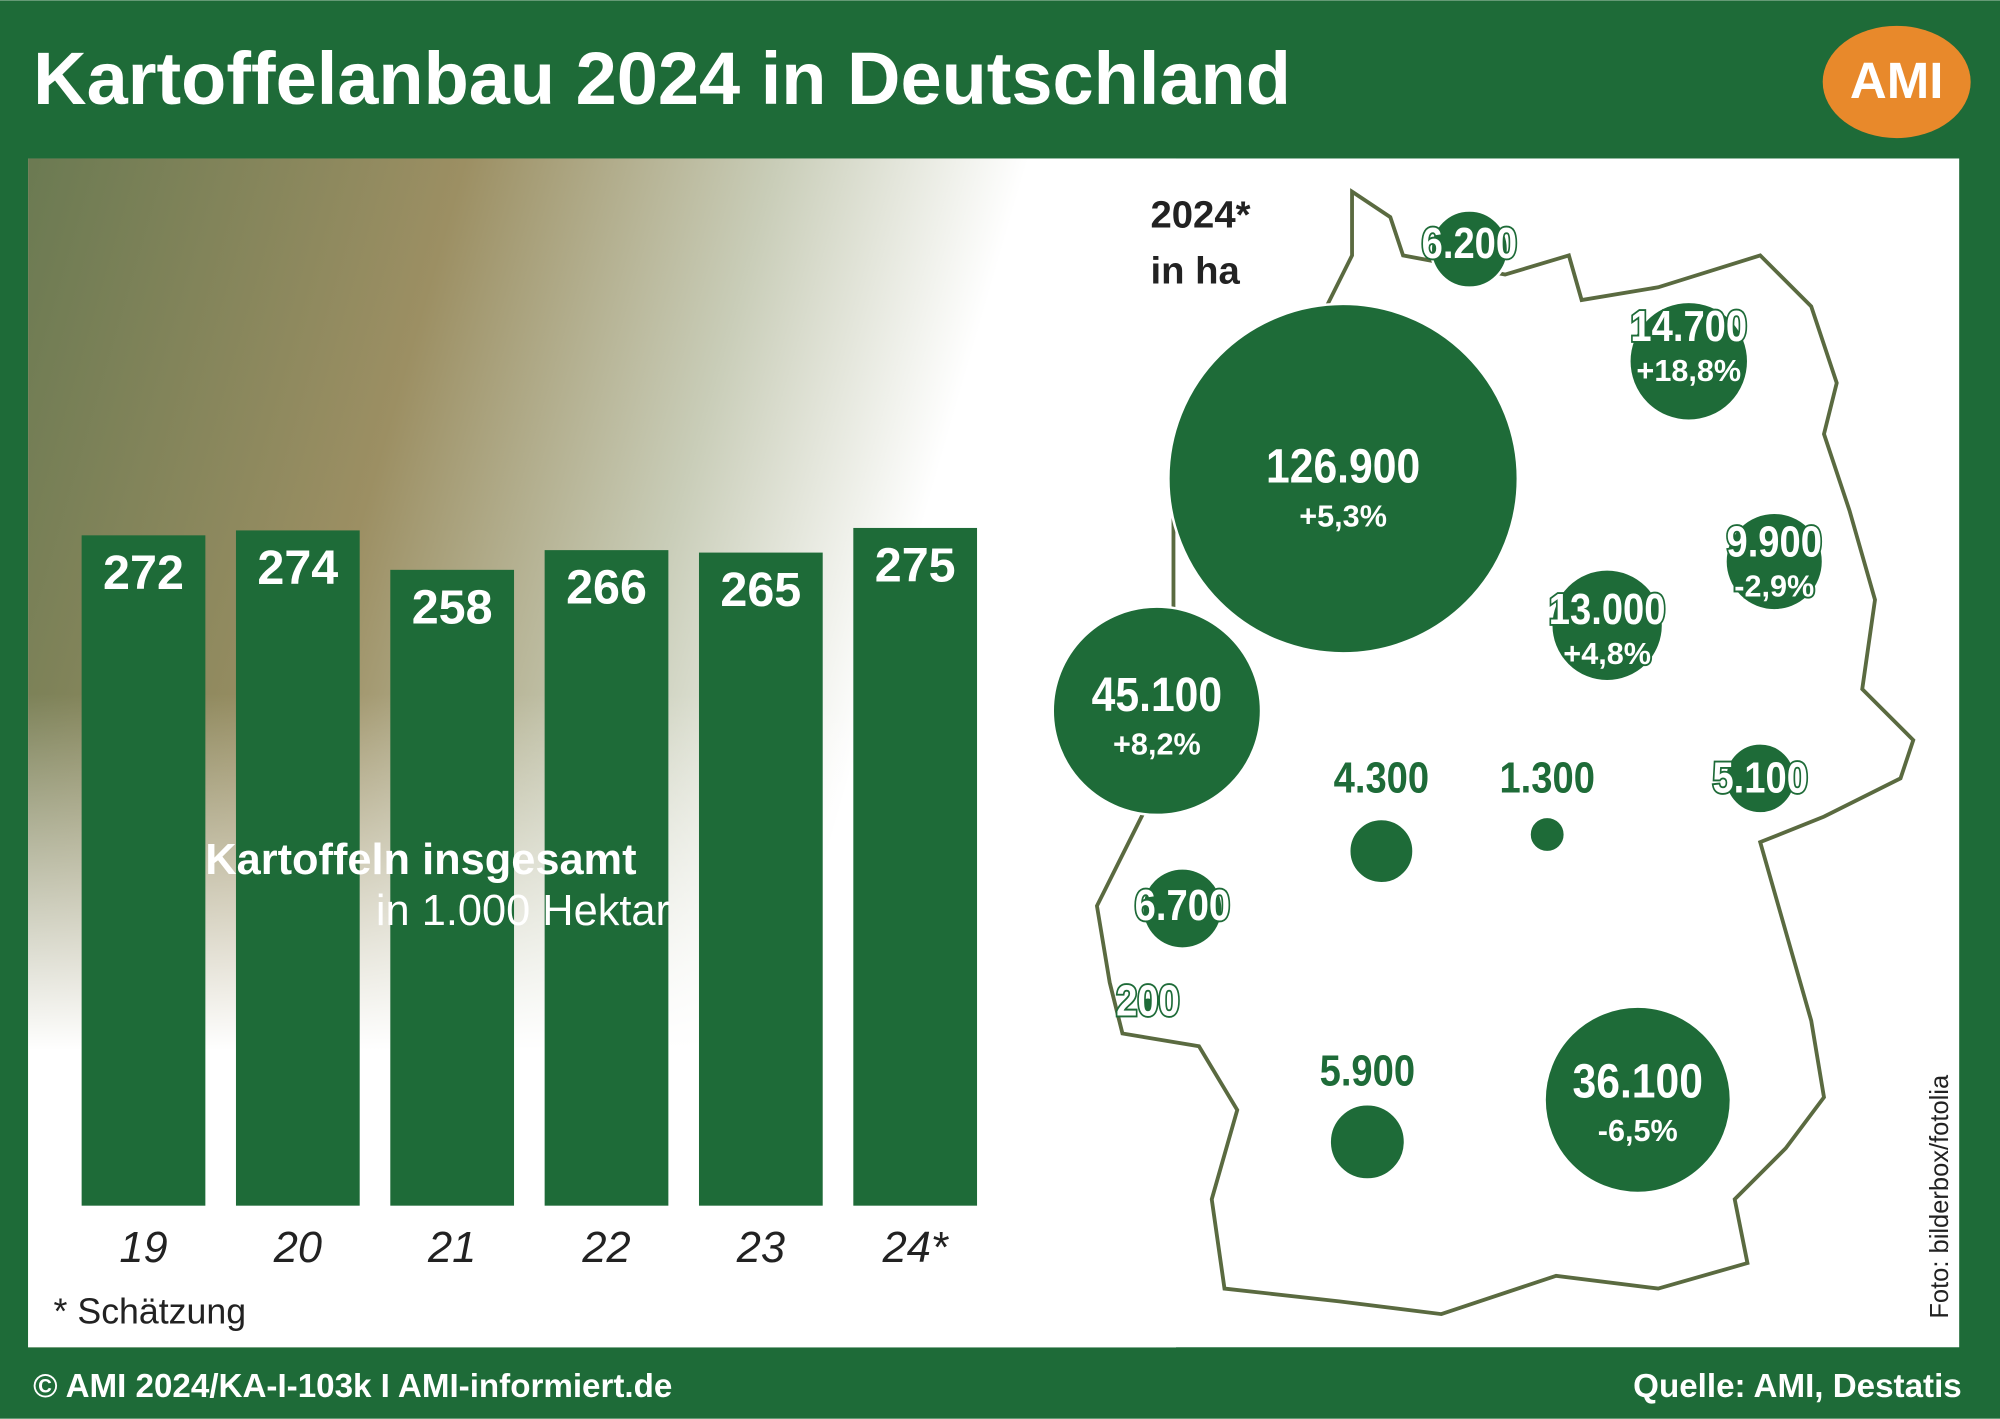 This screenshot has width=2000, height=1419. What do you see at coordinates (452, 607) in the screenshot?
I see `bar-value-label: 258` at bounding box center [452, 607].